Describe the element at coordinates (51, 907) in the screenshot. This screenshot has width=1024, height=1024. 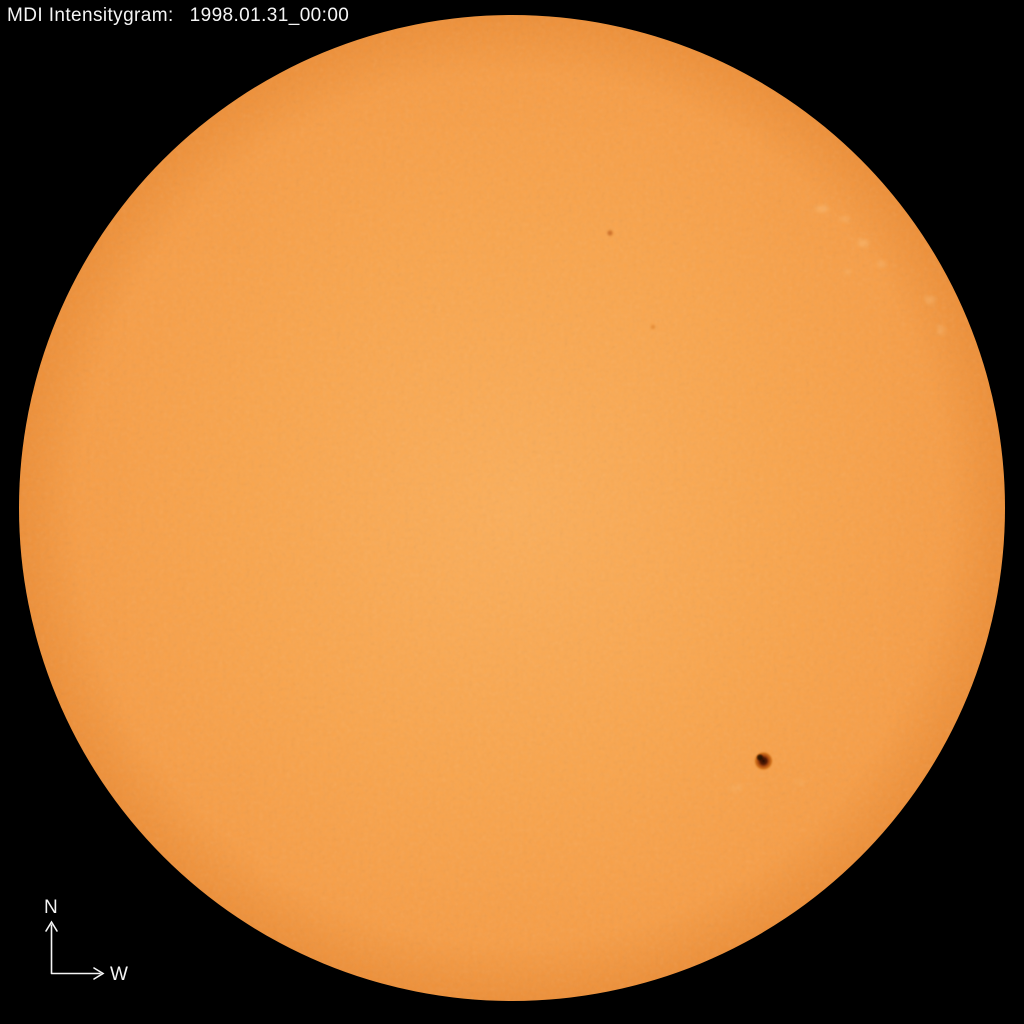
I see `compass-north-label: N` at that location.